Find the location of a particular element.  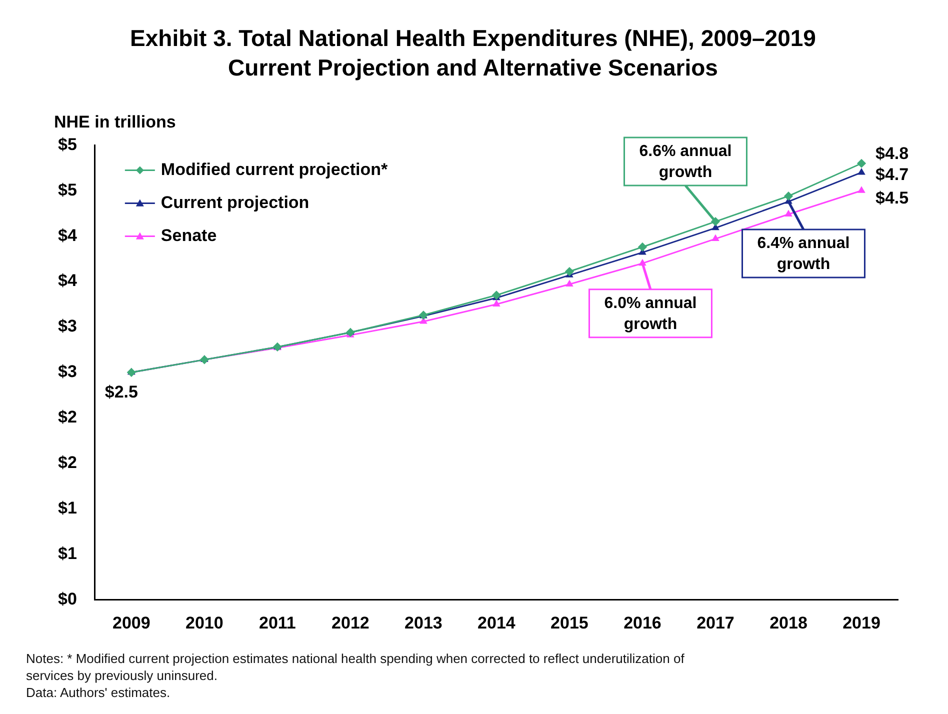

x-tick-label: 2010 is located at coordinates (205, 622).